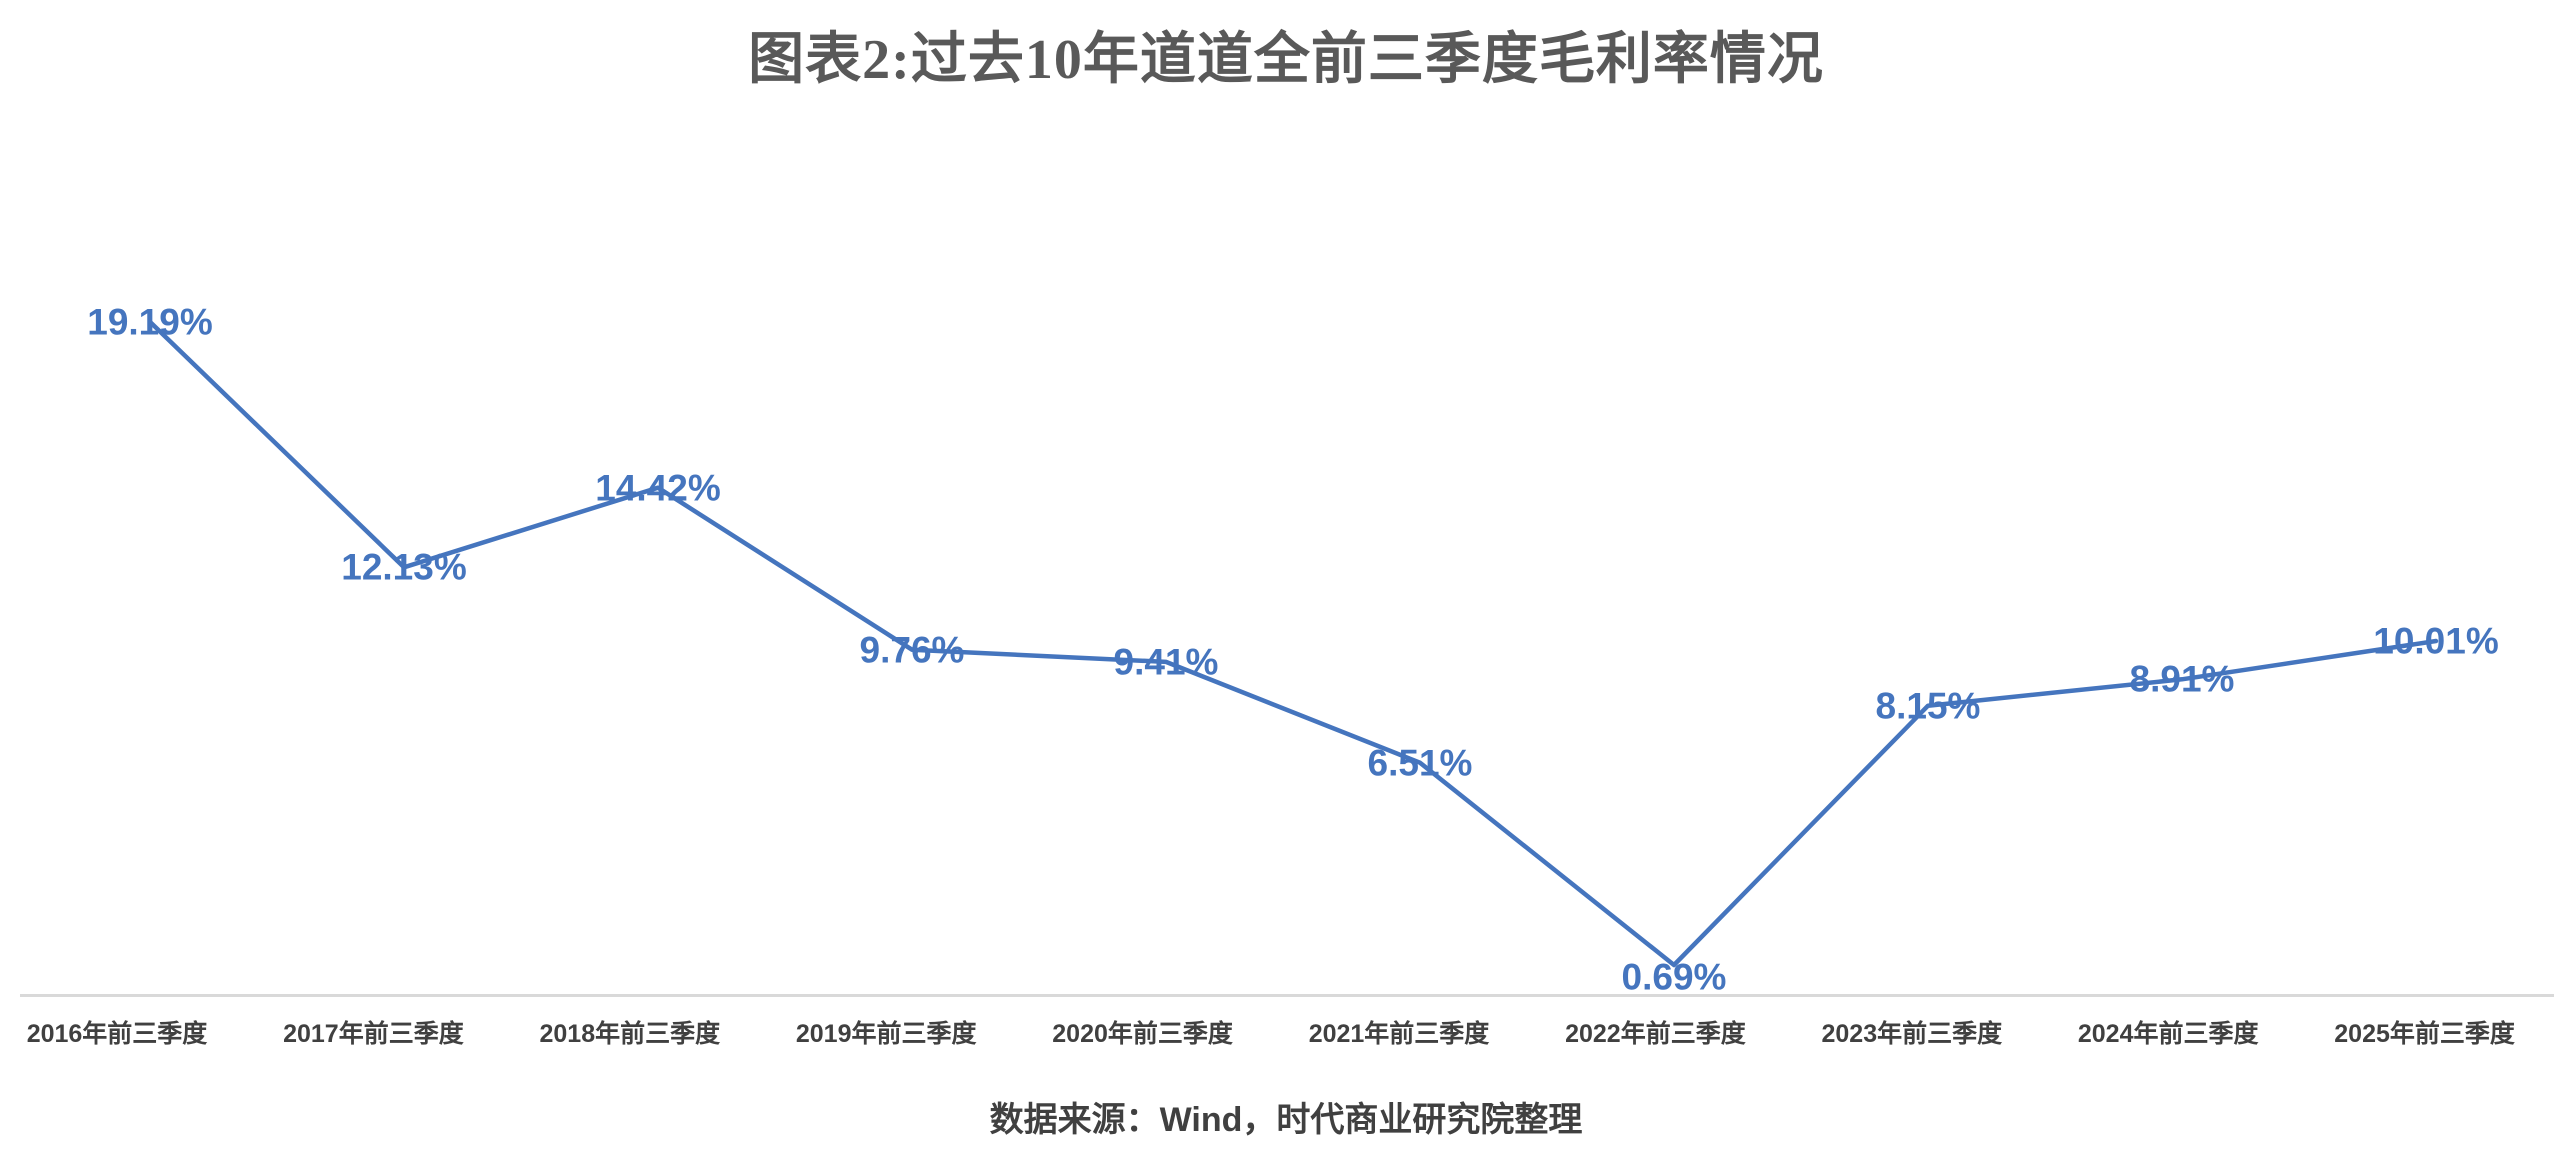 Image resolution: width=2572 pixels, height=1175 pixels. What do you see at coordinates (2182, 679) in the screenshot?
I see `data-label: 8.91%` at bounding box center [2182, 679].